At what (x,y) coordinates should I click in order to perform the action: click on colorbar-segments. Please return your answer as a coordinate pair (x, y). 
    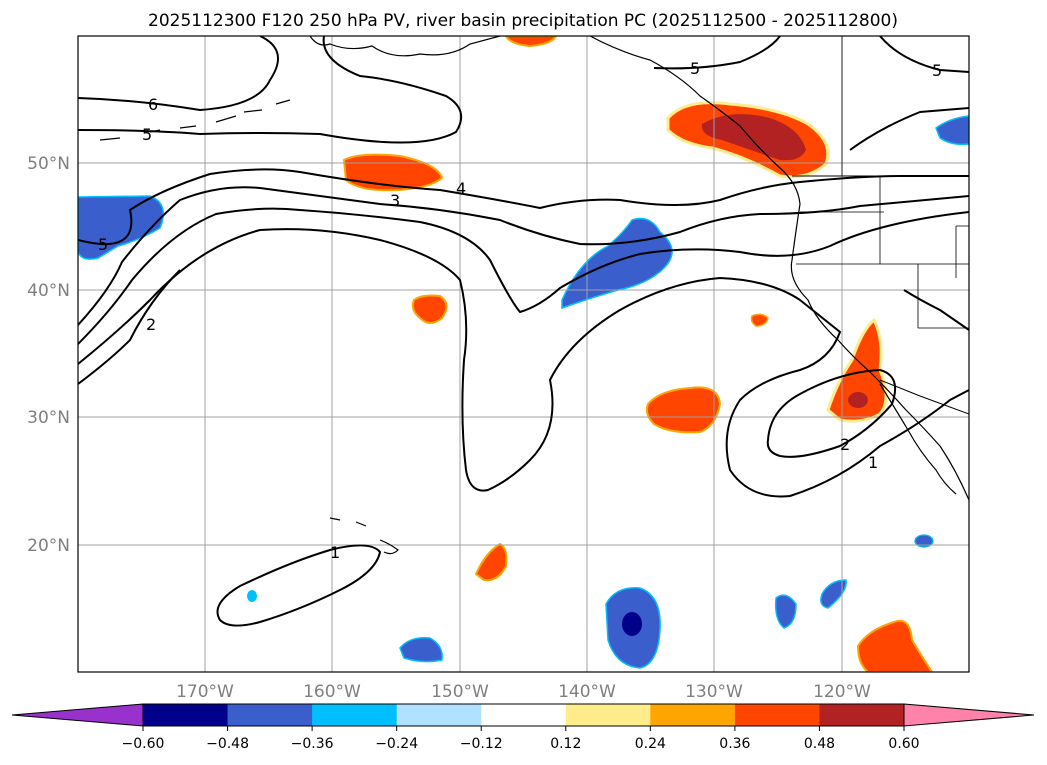
    Looking at the image, I should click on (523, 715).